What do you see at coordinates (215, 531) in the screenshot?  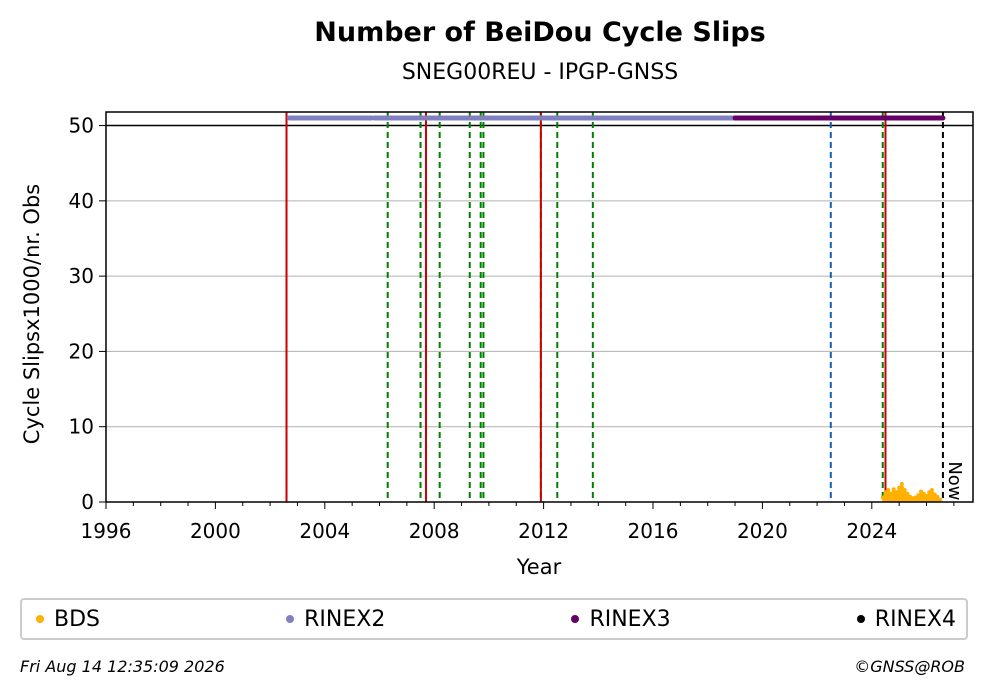 I see `x-tick-label-2000: 2000` at bounding box center [215, 531].